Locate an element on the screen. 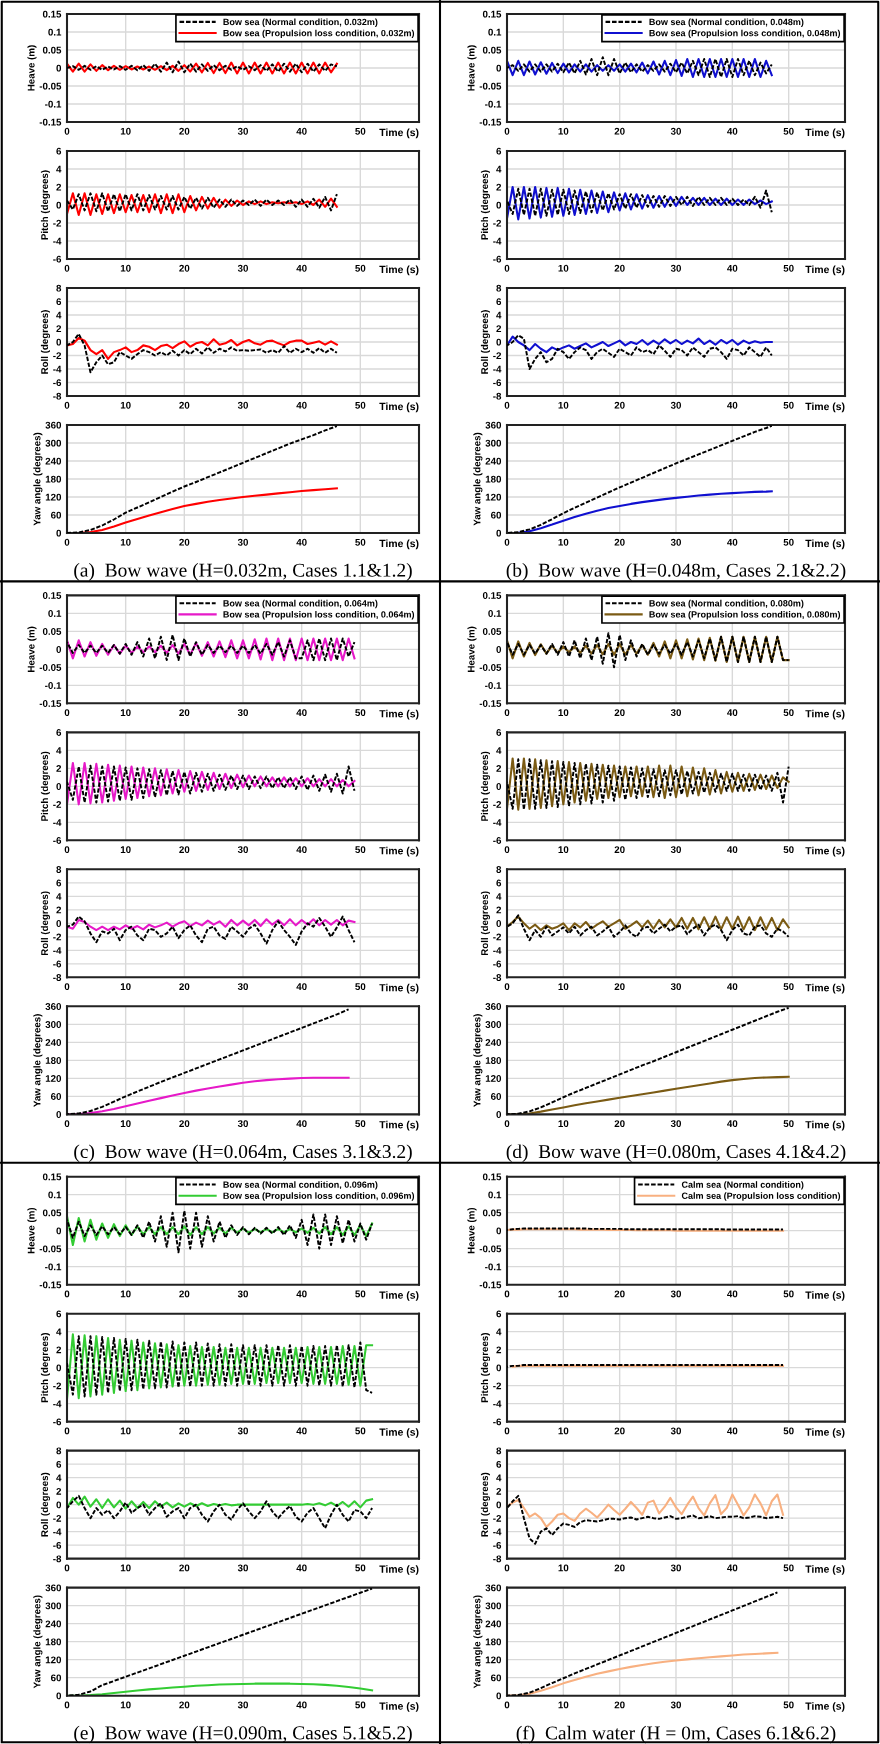 The width and height of the screenshot is (880, 1744). y-tick-label: 360 is located at coordinates (53, 1006).